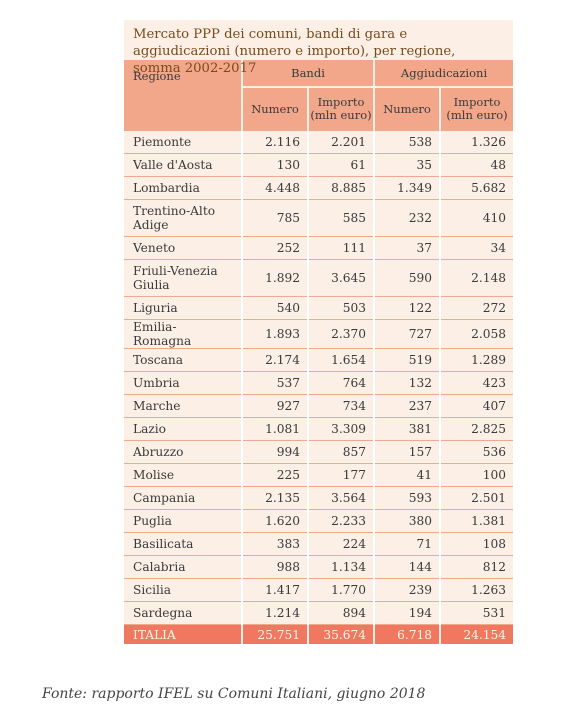 The height and width of the screenshot is (722, 585). I want to click on value-cell: 381, so click(407, 429).